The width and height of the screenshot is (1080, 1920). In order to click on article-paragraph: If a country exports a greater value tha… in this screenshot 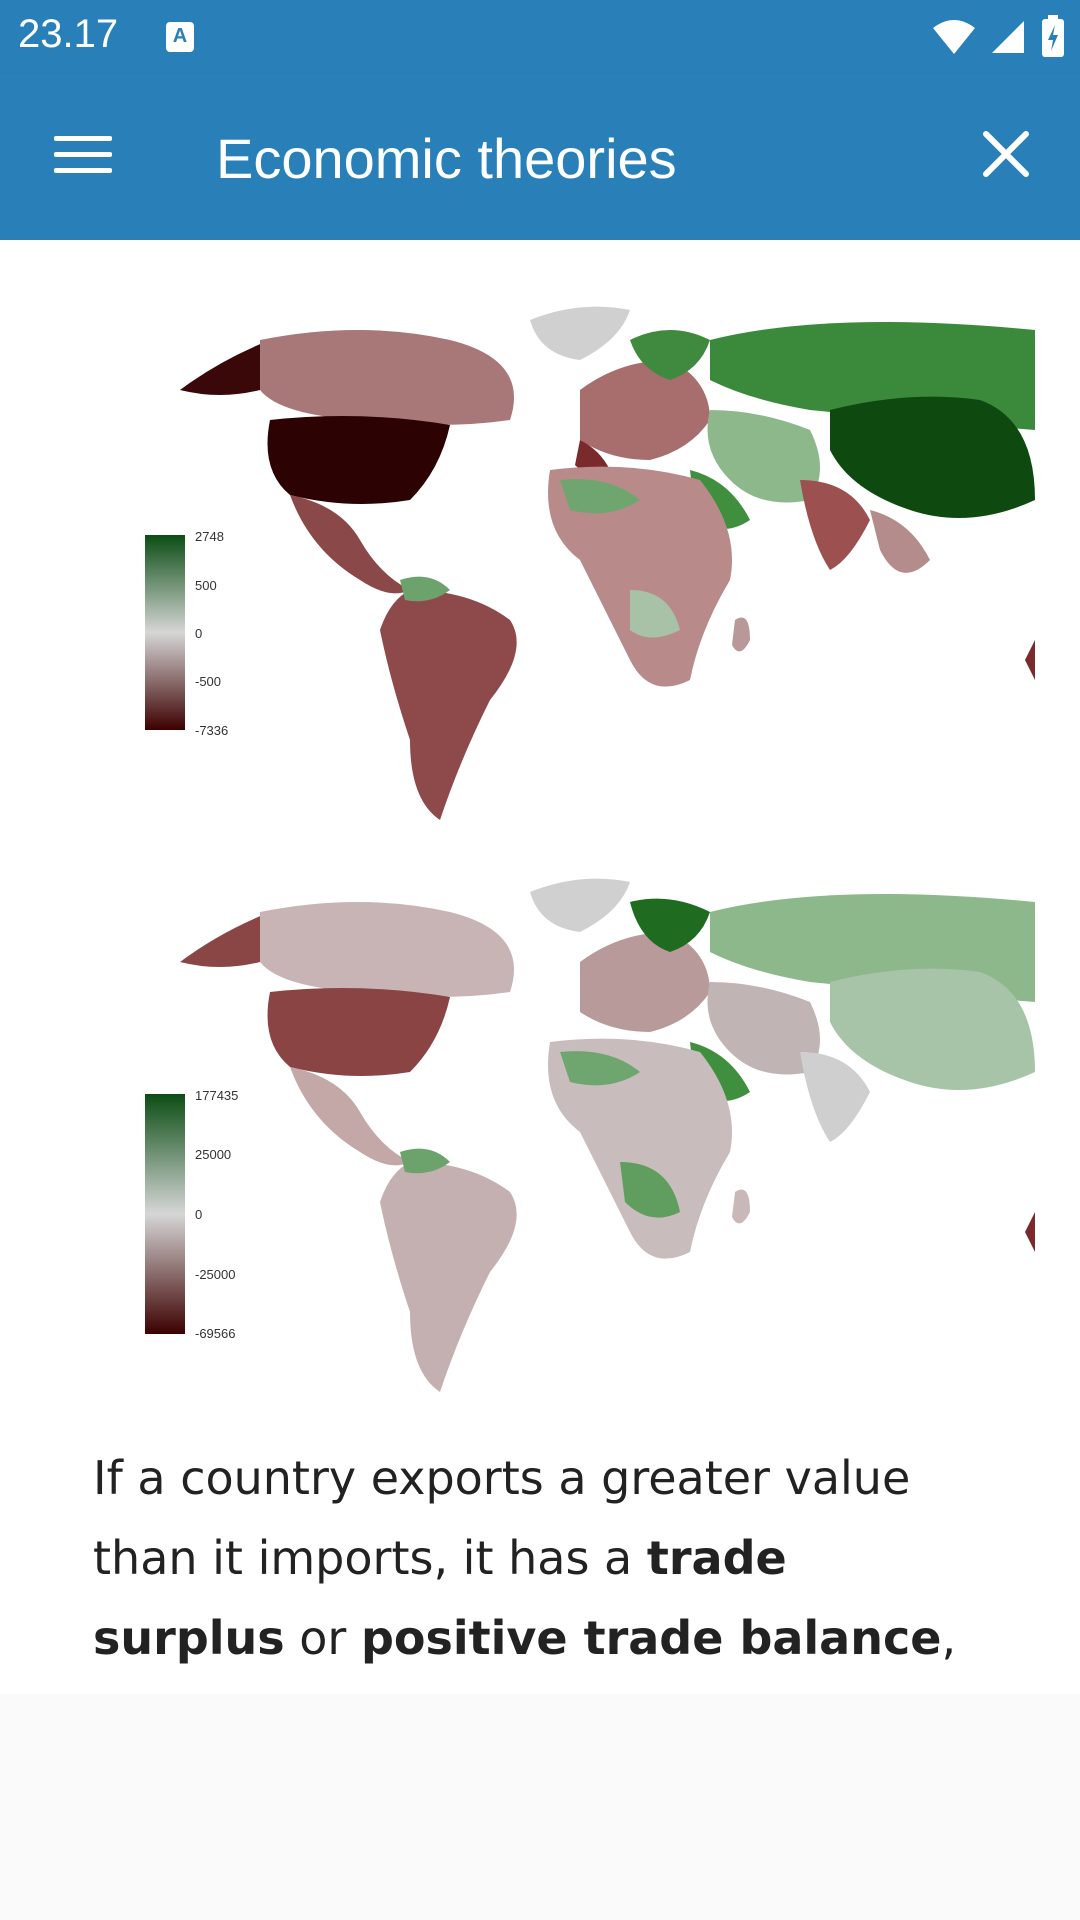, I will do `click(543, 1566)`.